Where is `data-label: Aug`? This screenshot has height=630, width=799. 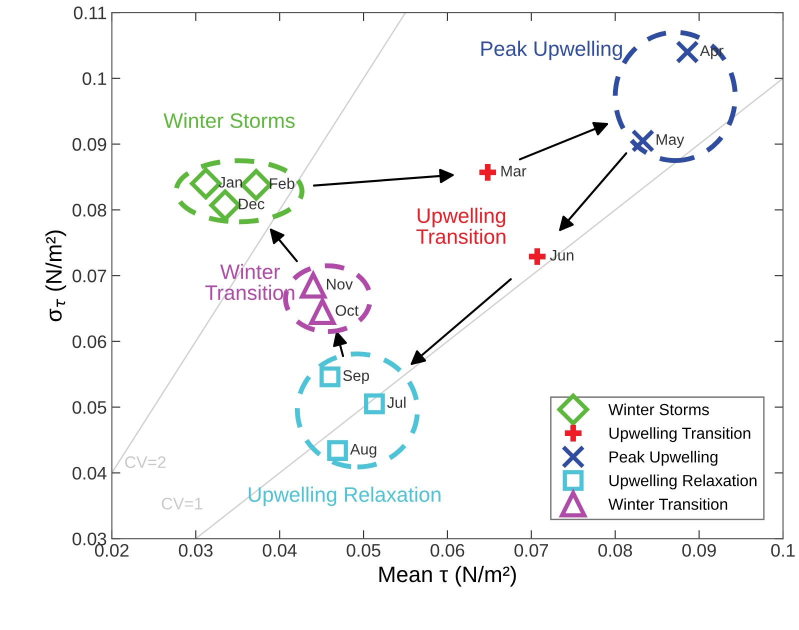 data-label: Aug is located at coordinates (363, 451).